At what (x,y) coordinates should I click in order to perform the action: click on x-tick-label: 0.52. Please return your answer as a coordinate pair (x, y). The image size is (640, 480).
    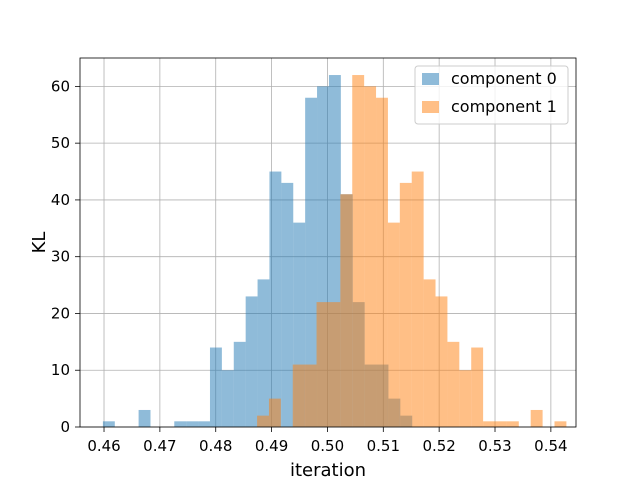
    Looking at the image, I should click on (438, 446).